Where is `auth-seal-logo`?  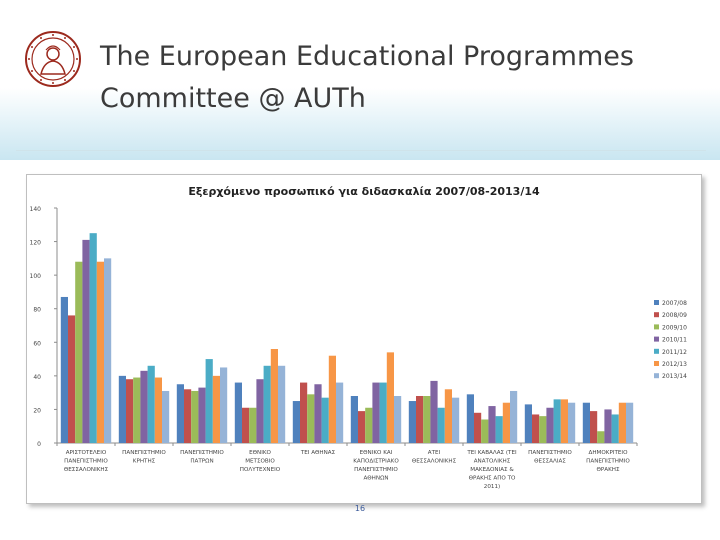
auth-seal-logo is located at coordinates (53, 59).